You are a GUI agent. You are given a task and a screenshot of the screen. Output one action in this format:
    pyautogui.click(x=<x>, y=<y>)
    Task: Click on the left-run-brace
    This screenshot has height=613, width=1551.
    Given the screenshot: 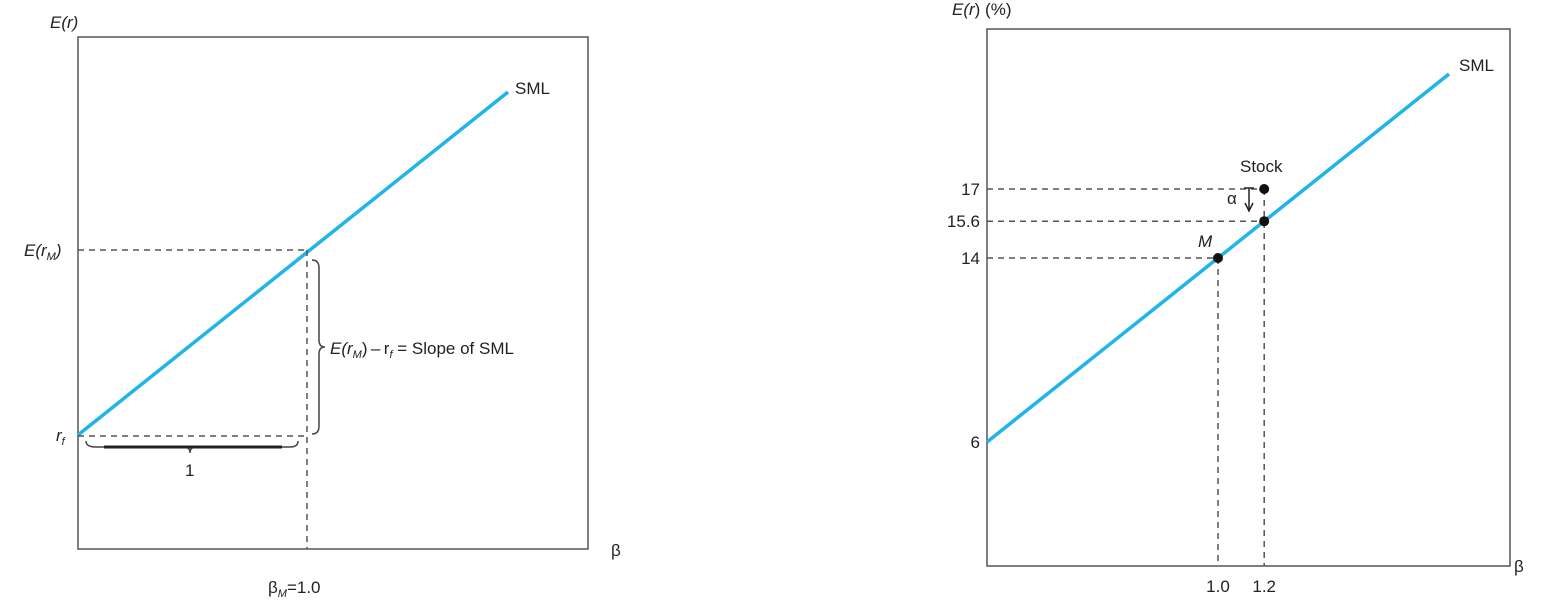 What is the action you would take?
    pyautogui.click(x=192, y=447)
    